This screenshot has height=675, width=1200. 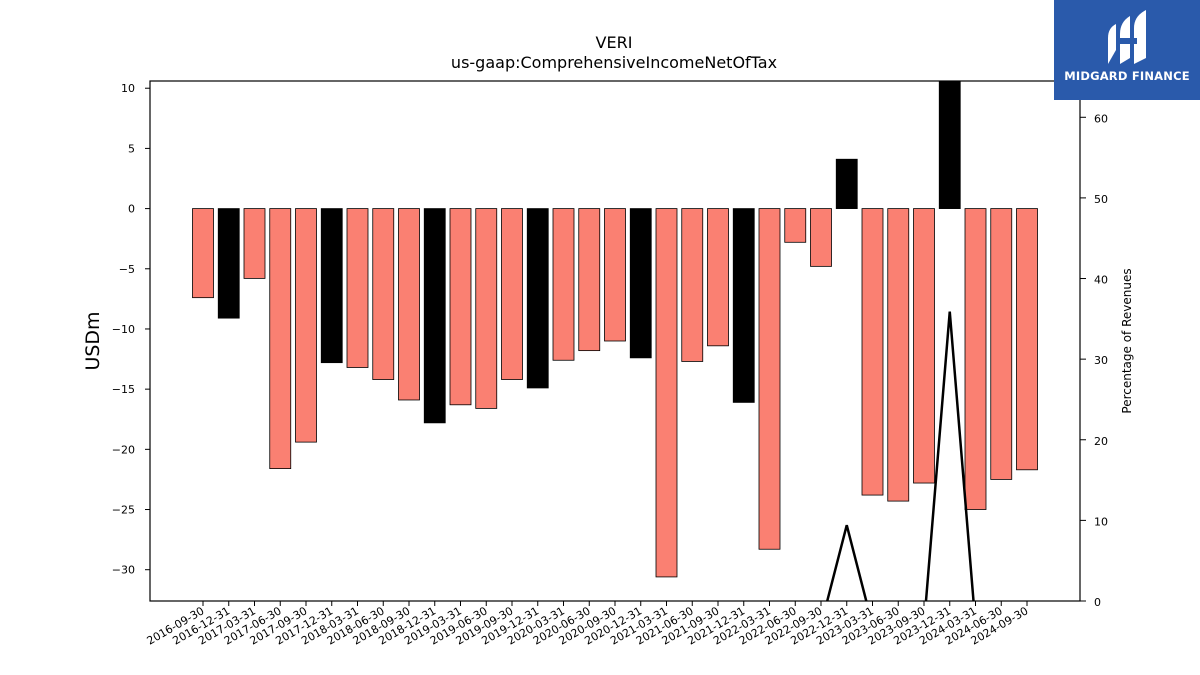 I want to click on y-tick-label: 5, so click(x=131, y=148).